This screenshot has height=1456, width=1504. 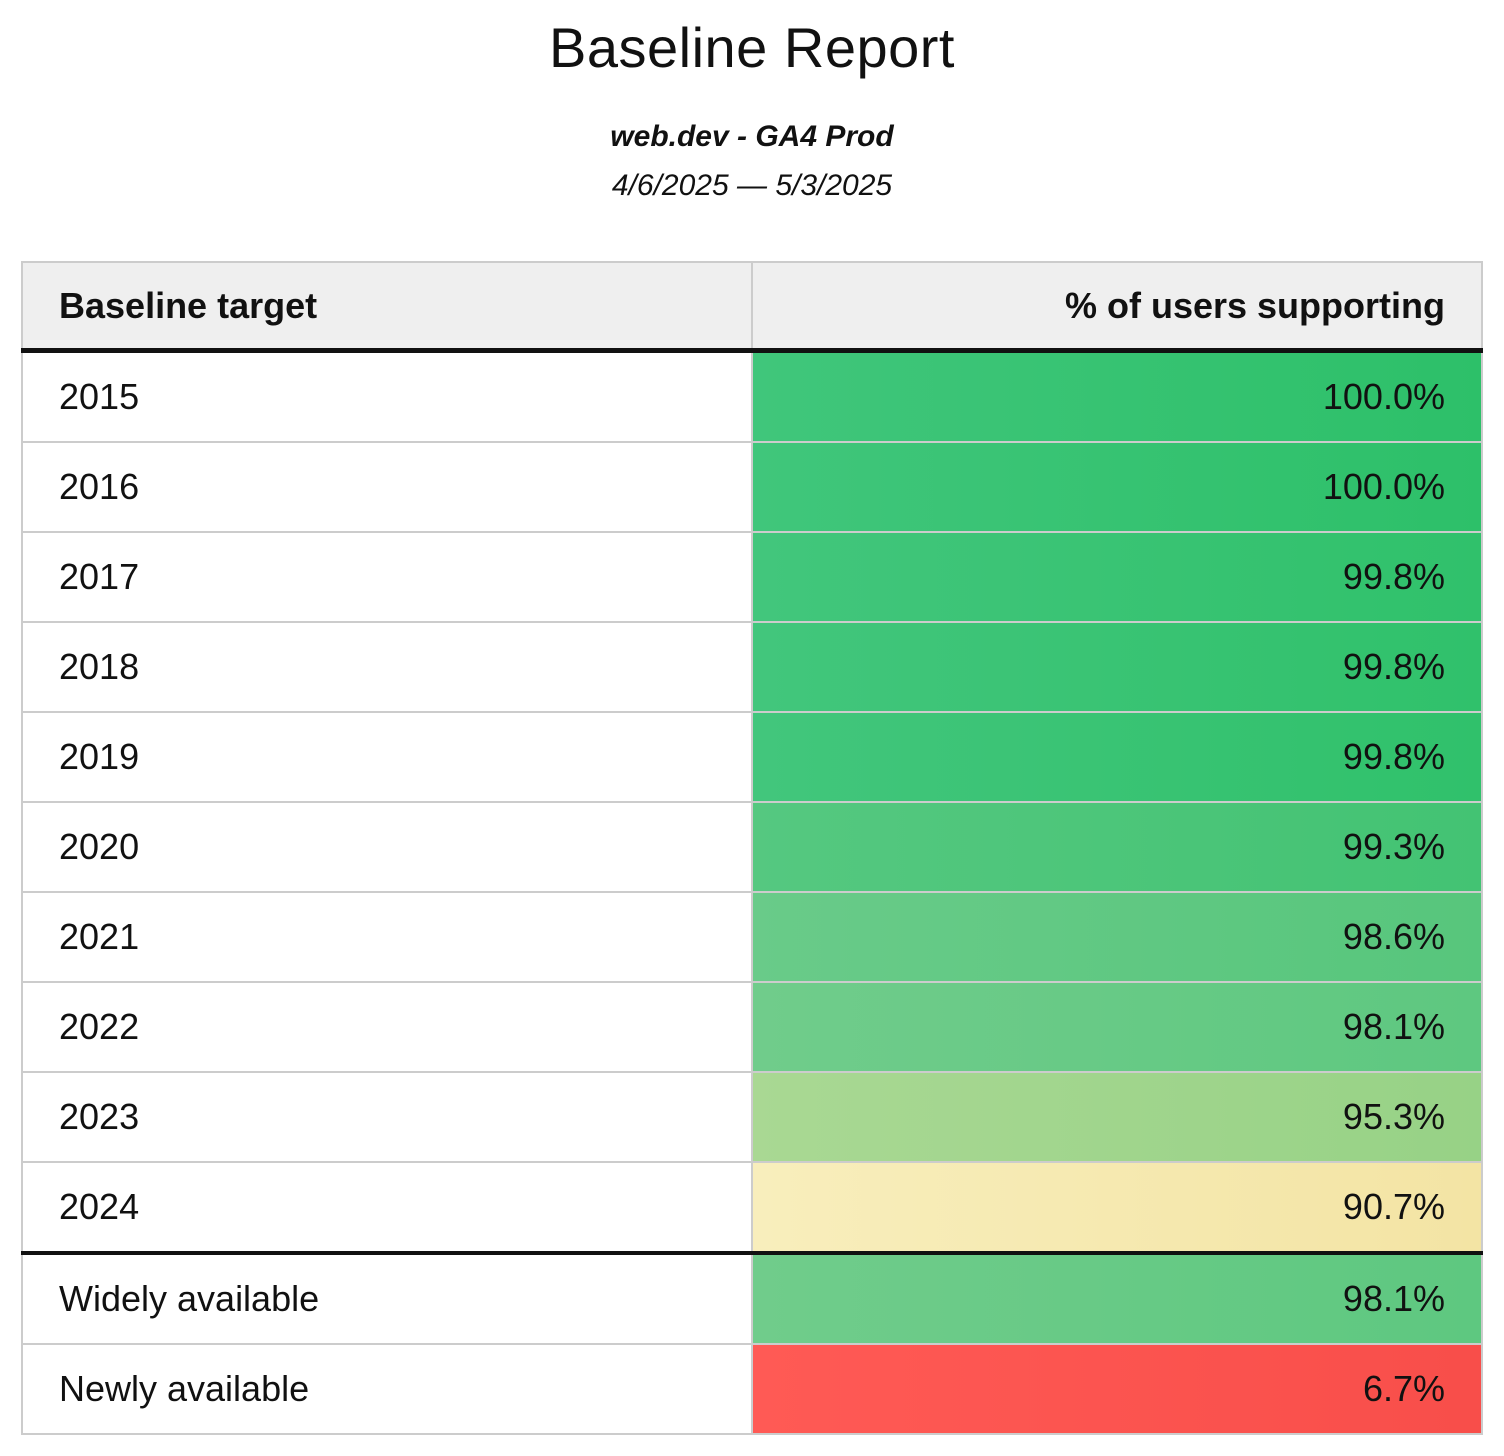 I want to click on column-header-users-supporting: % of users supporting, so click(x=1117, y=308).